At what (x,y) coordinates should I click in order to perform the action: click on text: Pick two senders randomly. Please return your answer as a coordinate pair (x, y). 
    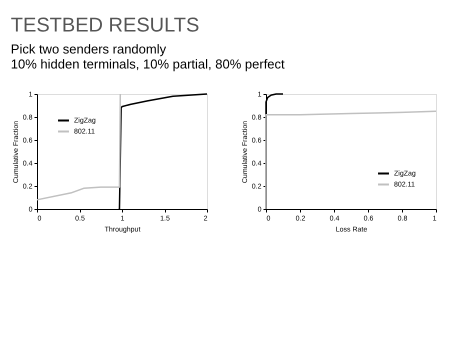
    Looking at the image, I should click on (88, 49).